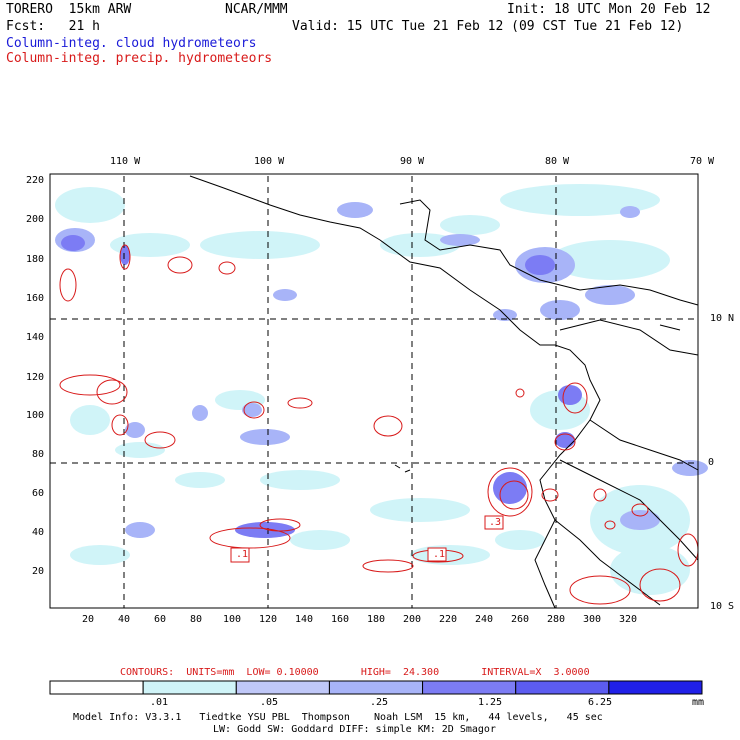 This screenshot has height=740, width=740. What do you see at coordinates (412, 619) in the screenshot?
I see `x-tick: 200` at bounding box center [412, 619].